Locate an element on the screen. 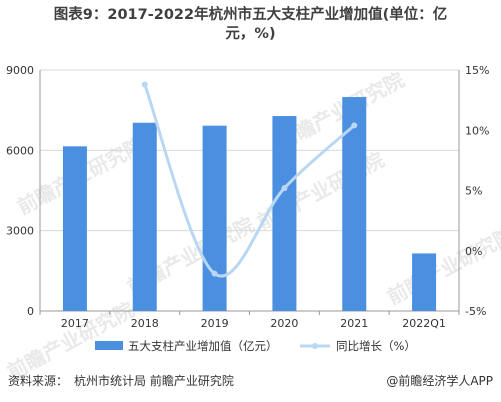  legend-line-label: 同比增长（%） is located at coordinates (376, 346).